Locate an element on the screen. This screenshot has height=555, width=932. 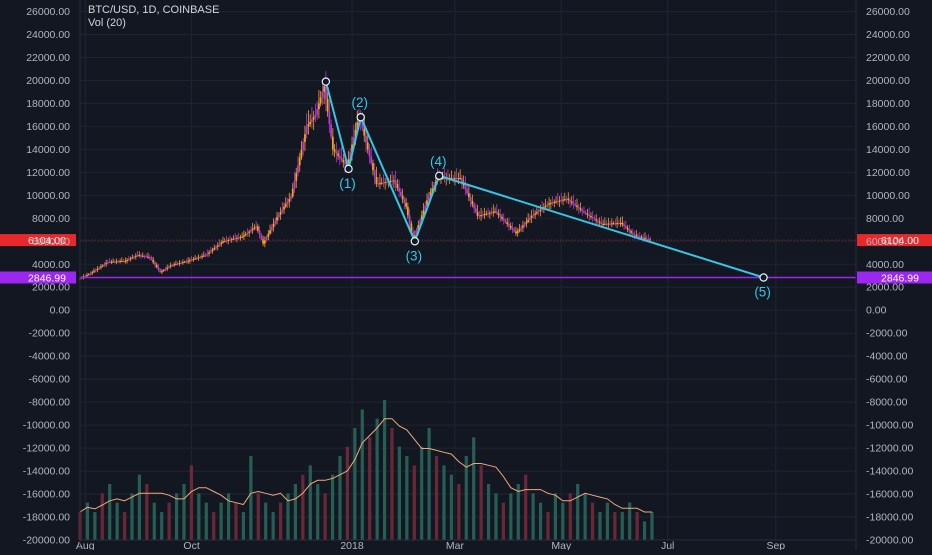
target-level-tag-left-text: 2846.99 is located at coordinates (47, 279).